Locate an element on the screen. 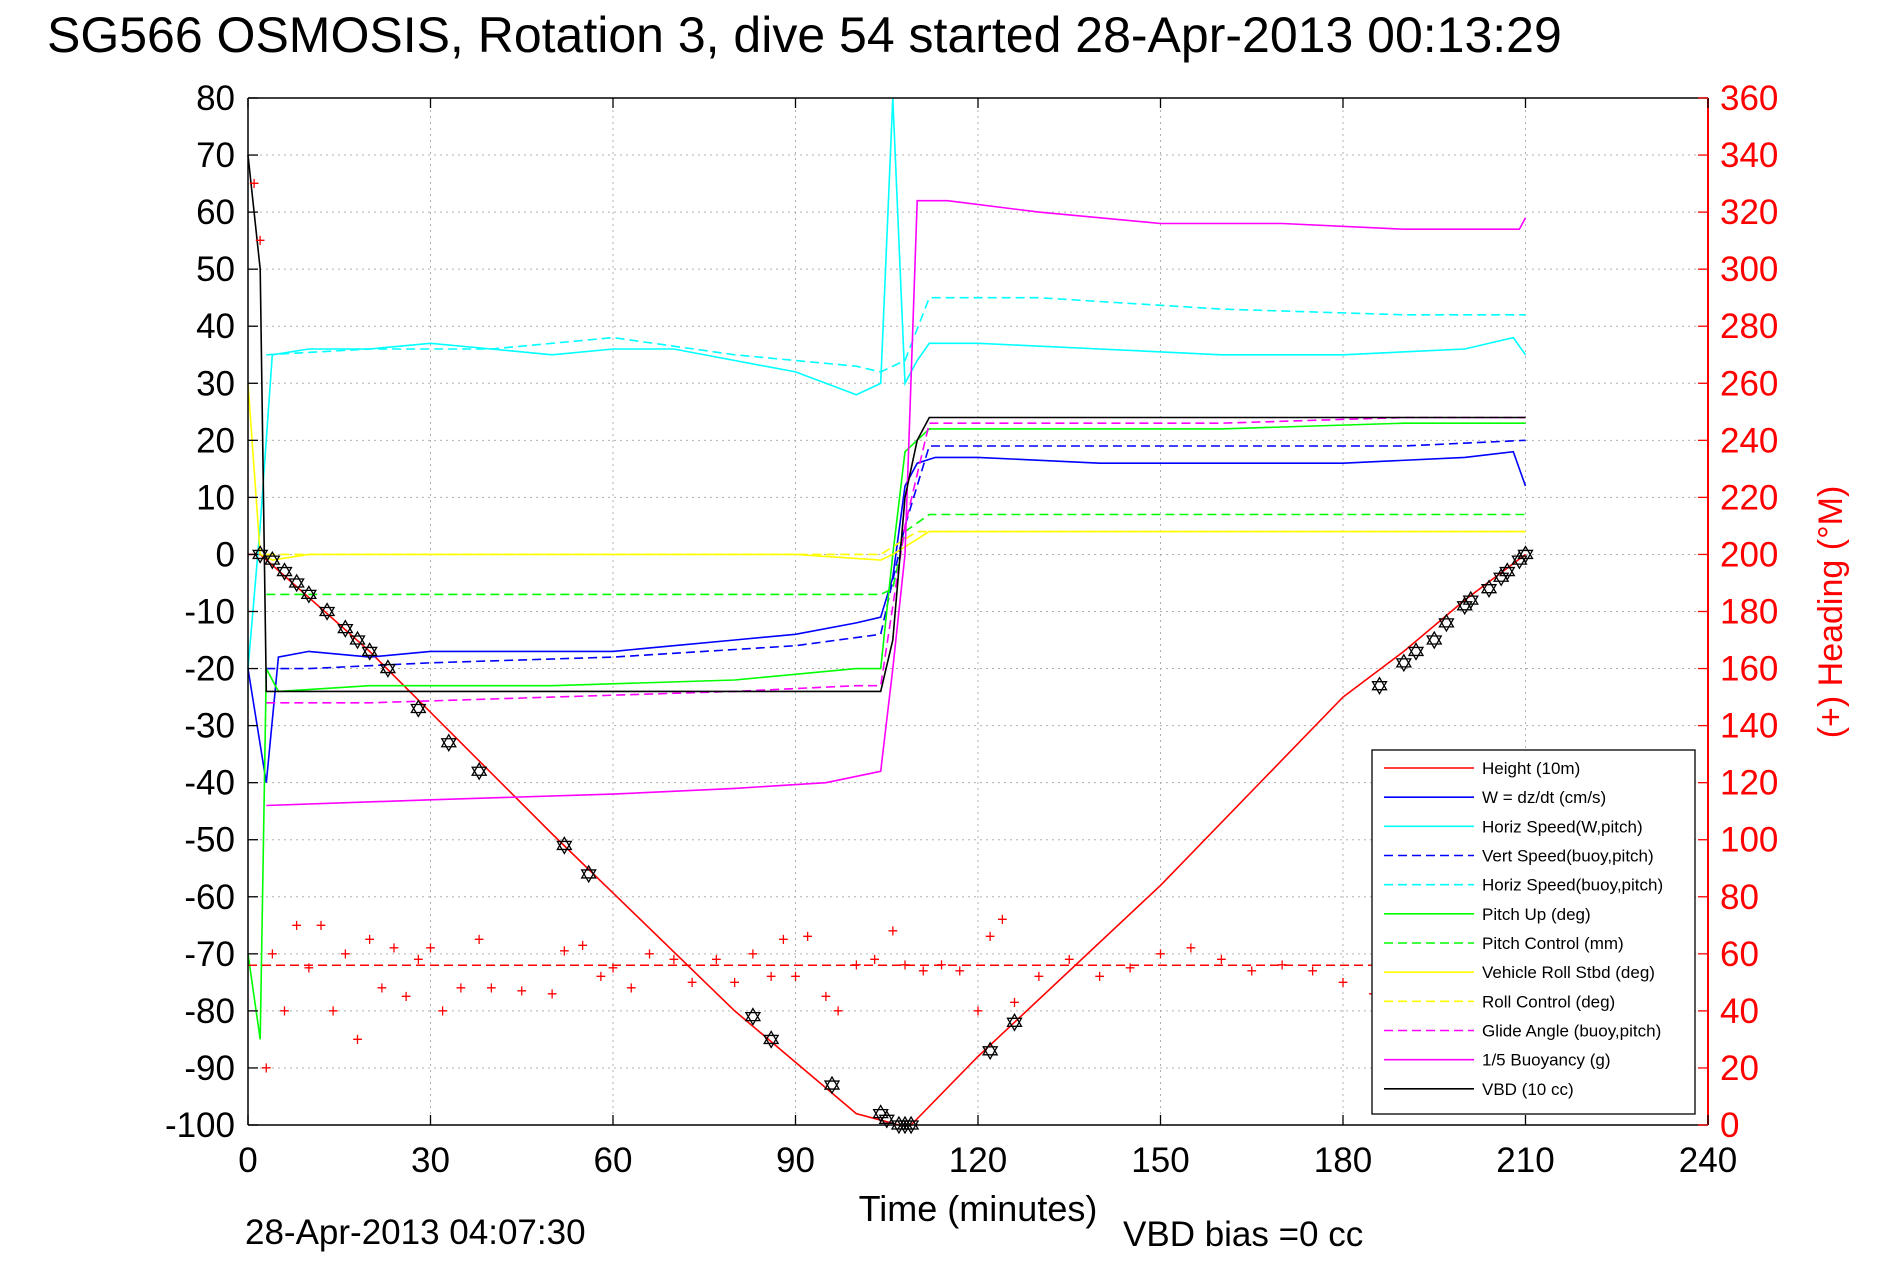 Image resolution: width=1891 pixels, height=1262 pixels. right-y-tick-label: 260 is located at coordinates (1749, 383).